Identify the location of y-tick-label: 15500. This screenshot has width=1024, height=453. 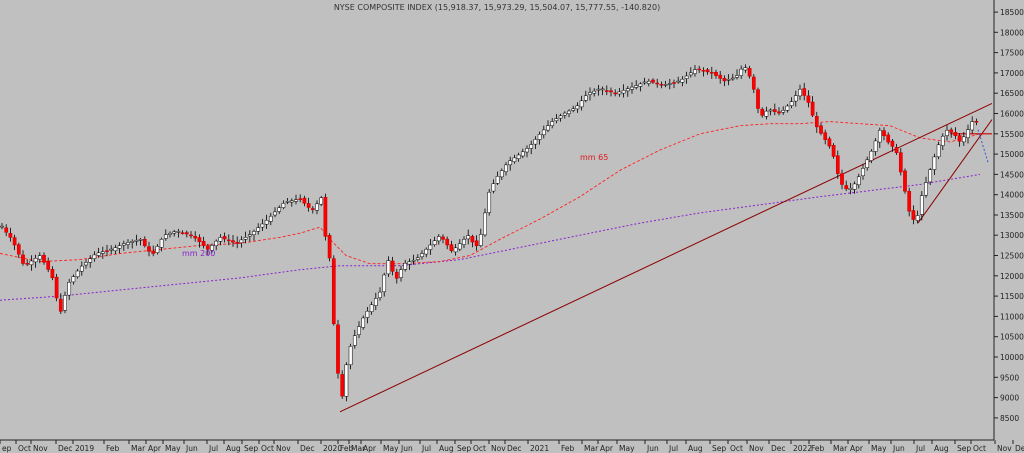
(1012, 134).